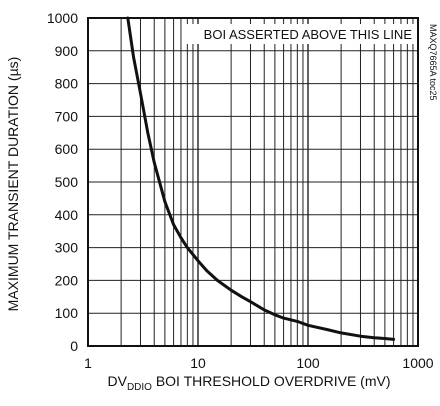  I want to click on x-tick-label: 1, so click(88, 363).